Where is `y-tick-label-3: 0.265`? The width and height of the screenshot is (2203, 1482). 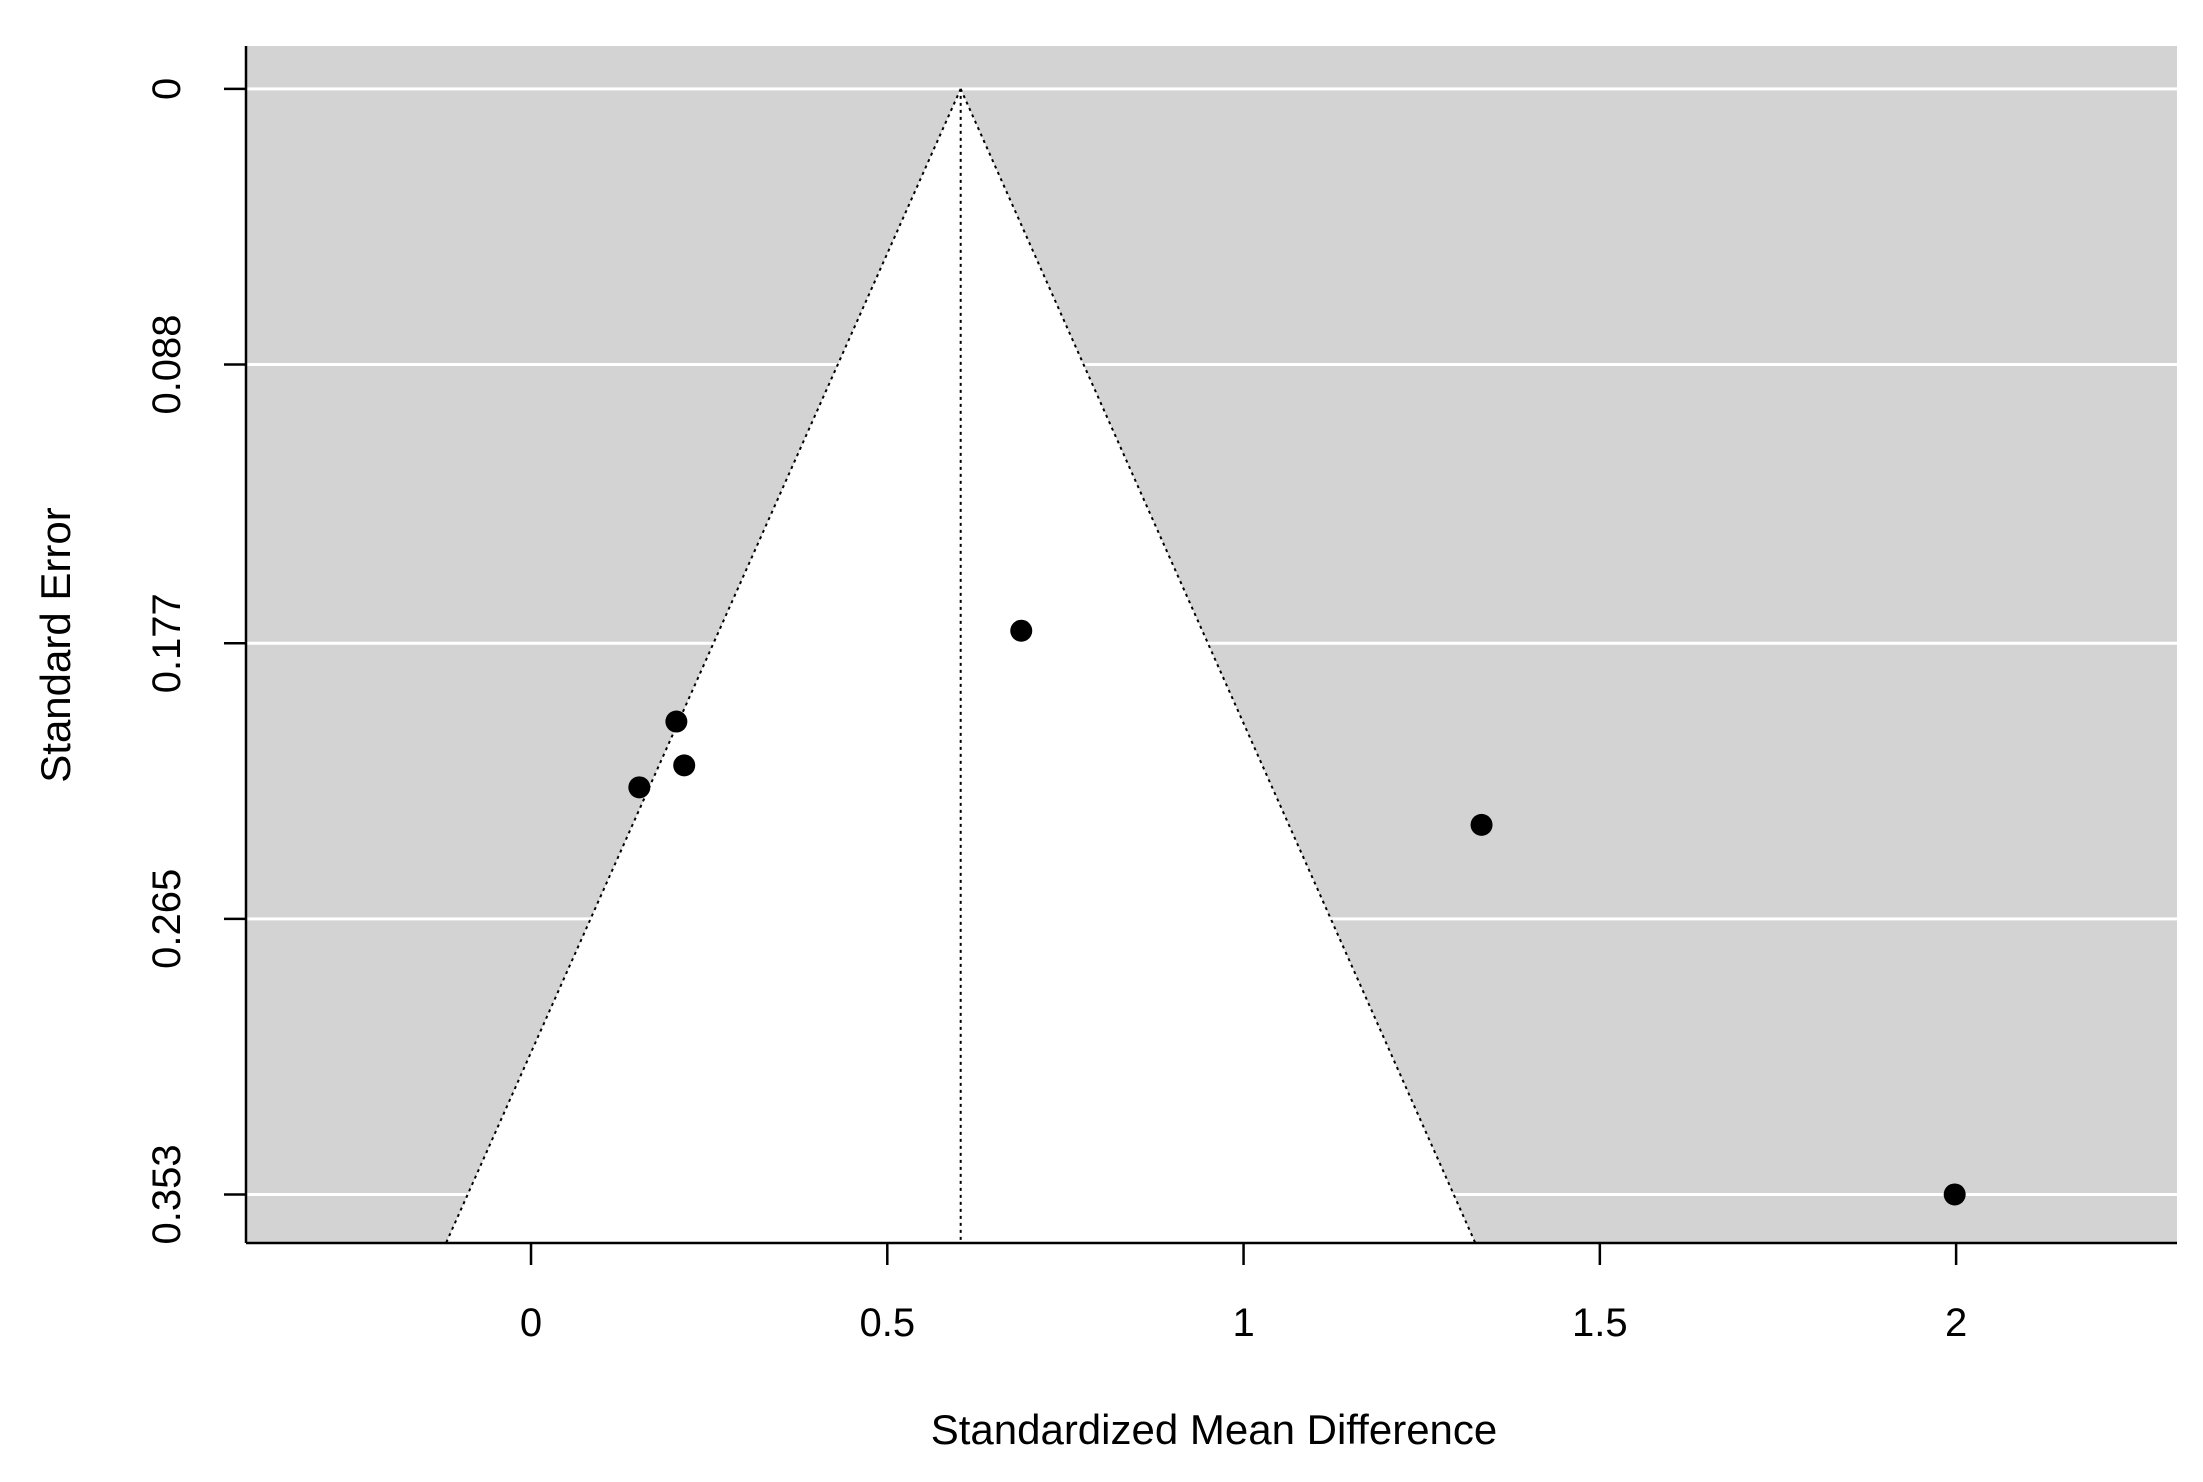 y-tick-label-3: 0.265 is located at coordinates (167, 919).